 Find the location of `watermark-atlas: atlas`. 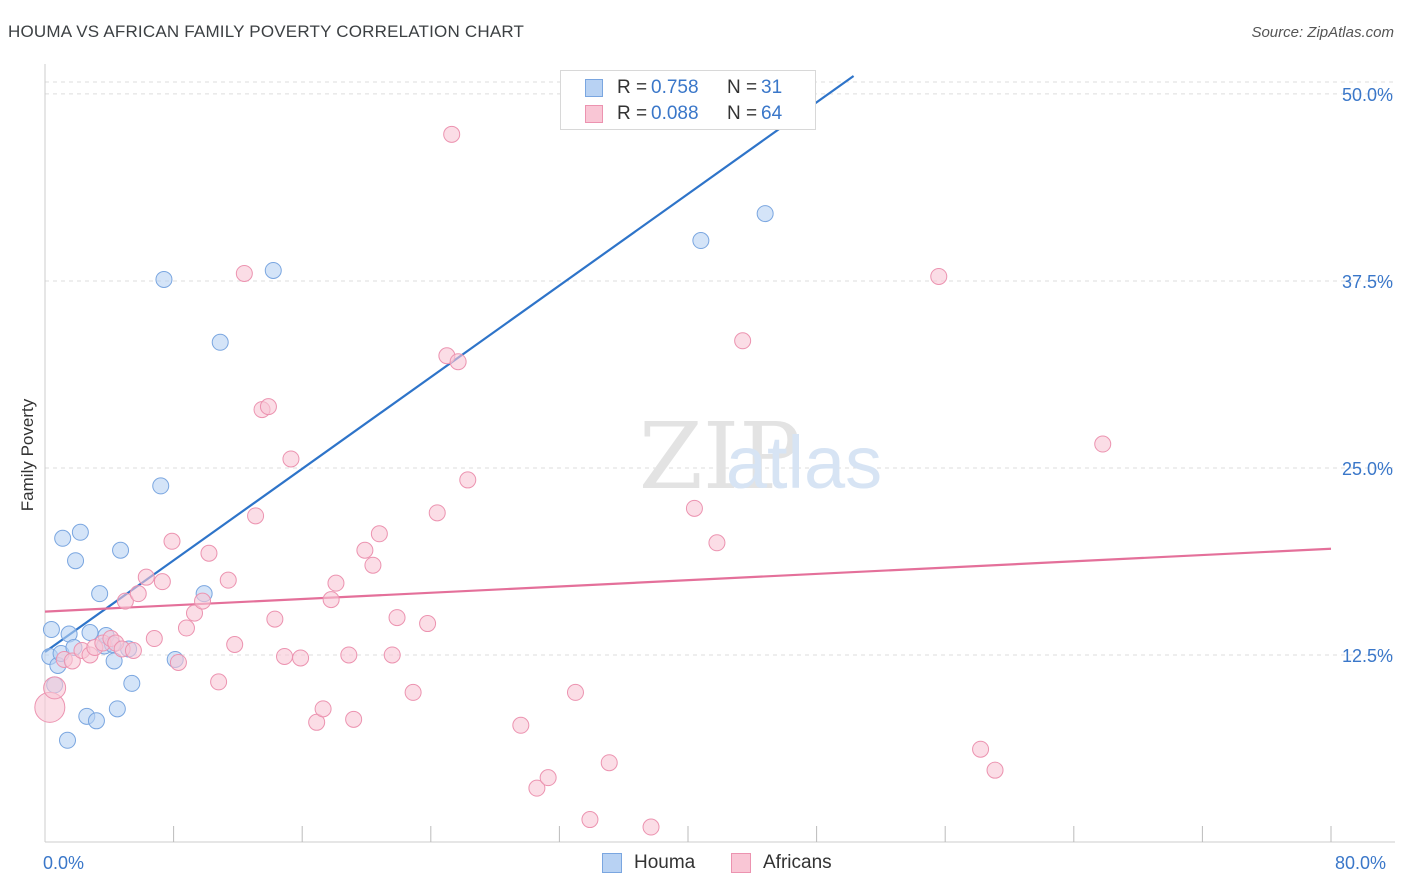

watermark-atlas: atlas is located at coordinates (804, 462).